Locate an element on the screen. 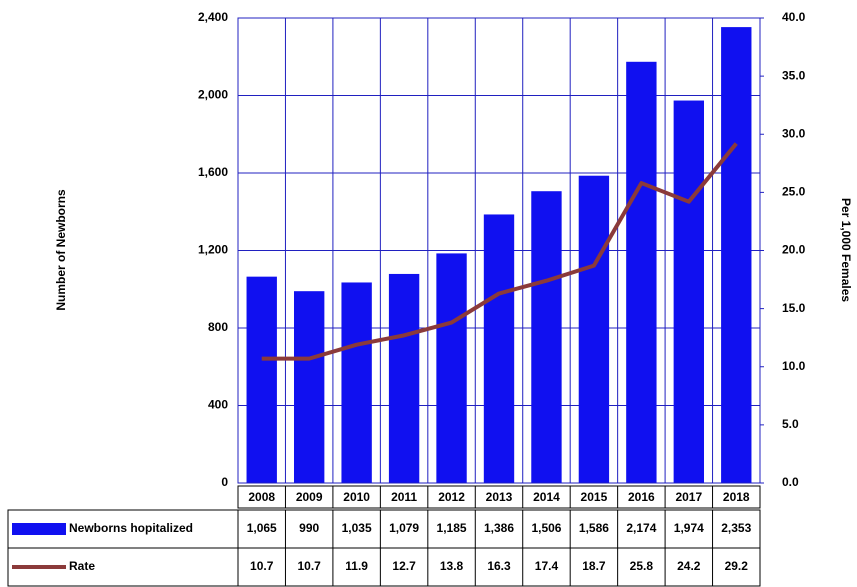  y2-tick-label: 35.0 is located at coordinates (794, 75).